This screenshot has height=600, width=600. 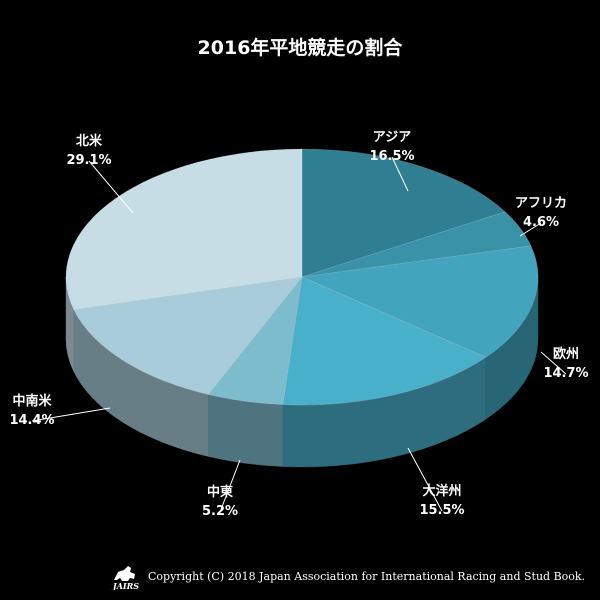 I want to click on slice-value-5: 14.4%, so click(x=31, y=420).